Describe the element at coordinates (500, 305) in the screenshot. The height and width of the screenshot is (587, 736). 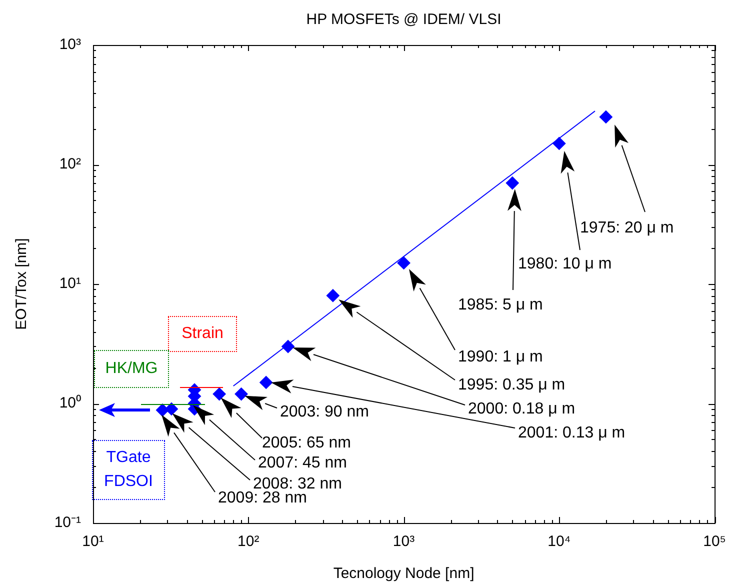
I see `annotation: 1985: 5 μ m` at that location.